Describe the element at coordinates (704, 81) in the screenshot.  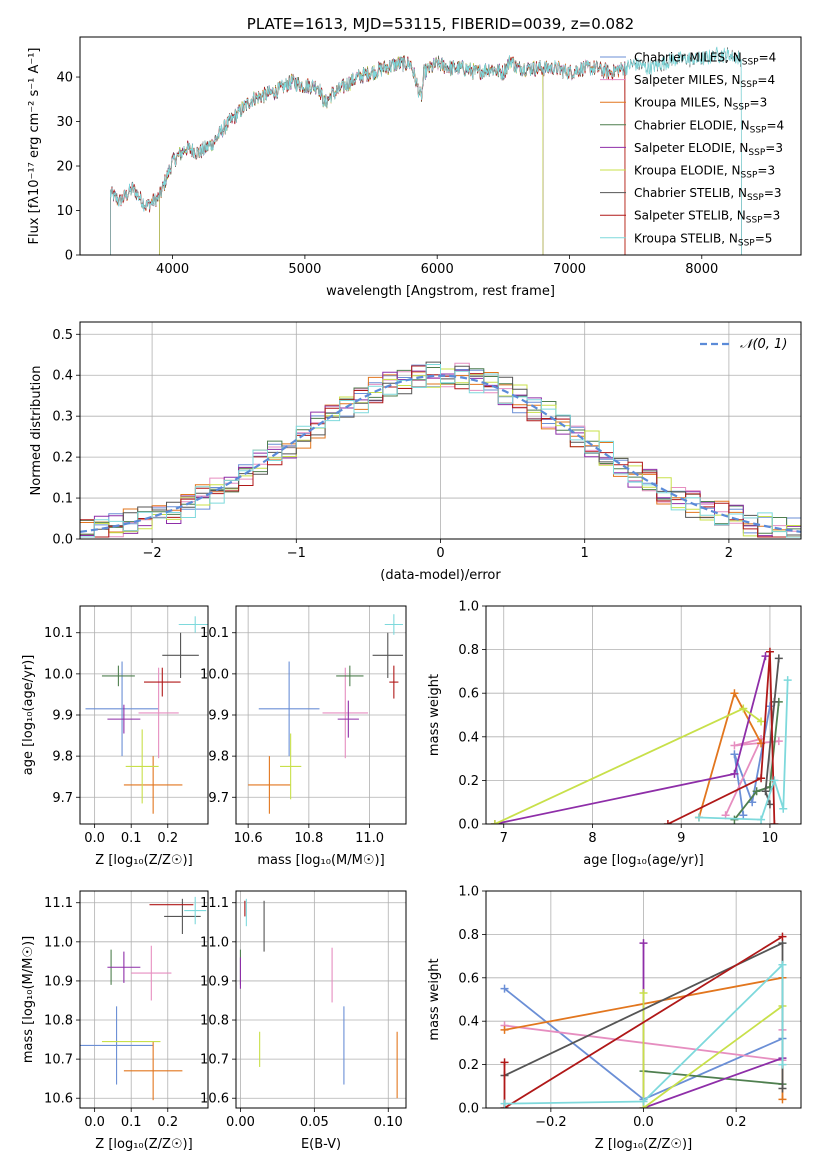
I see `legend-entry: Salpeter MILES, NSSP=4` at that location.